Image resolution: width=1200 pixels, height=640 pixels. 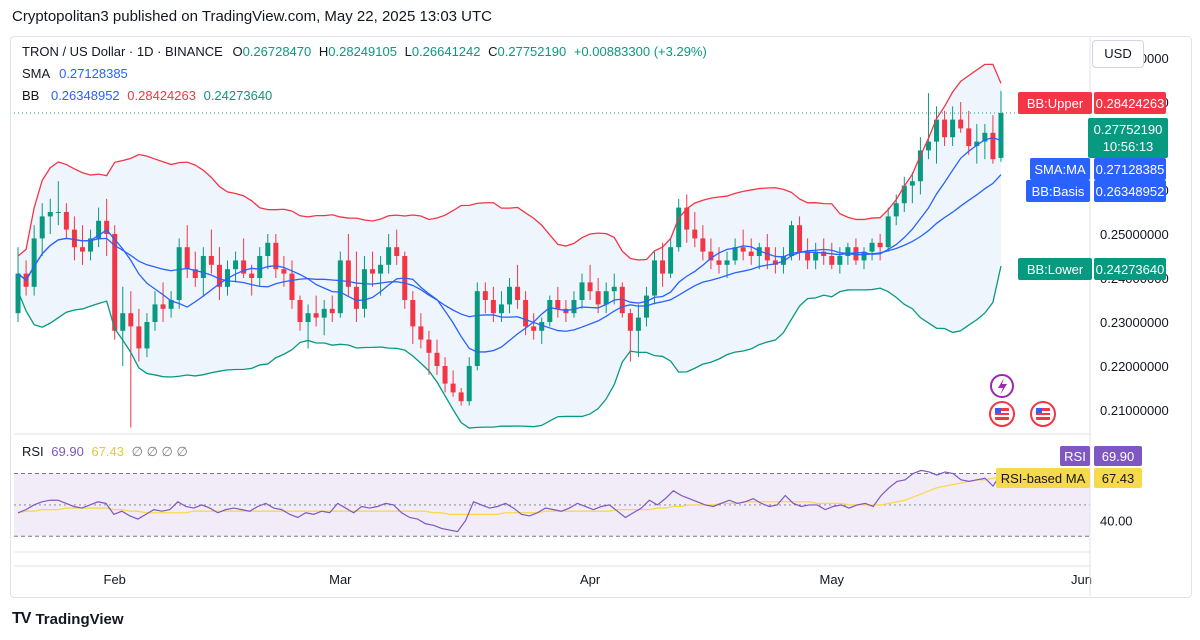 What do you see at coordinates (1075, 456) in the screenshot?
I see `rsi-label-tag-bg` at bounding box center [1075, 456].